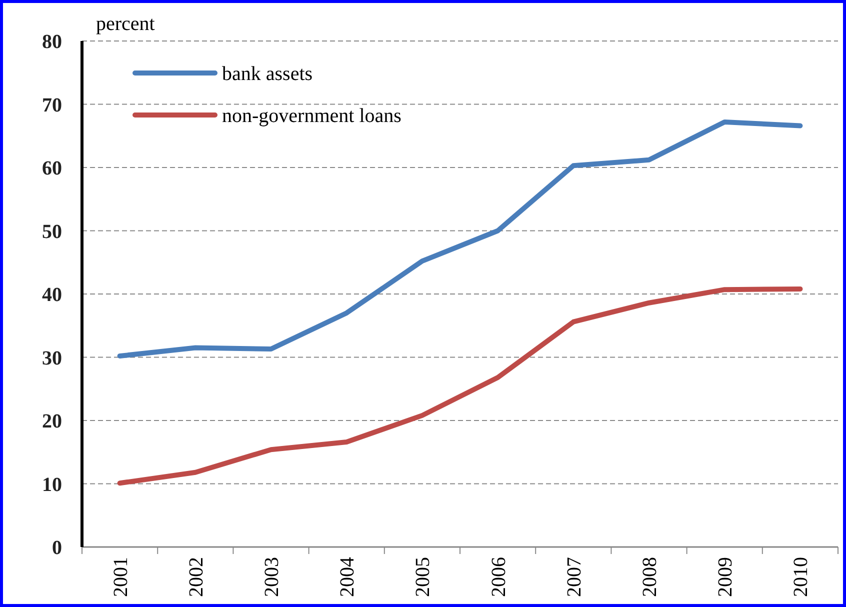 This screenshot has width=846, height=607. I want to click on y-tick-label: 60, so click(52, 169).